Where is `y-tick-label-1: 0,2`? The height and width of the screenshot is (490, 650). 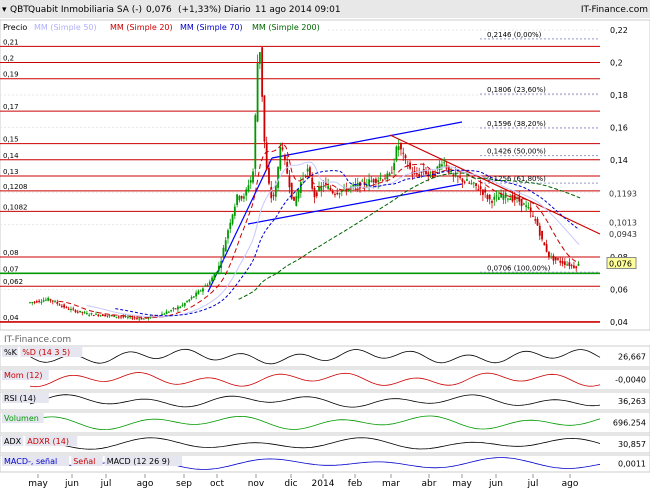 y-tick-label-1: 0,2 is located at coordinates (616, 63).